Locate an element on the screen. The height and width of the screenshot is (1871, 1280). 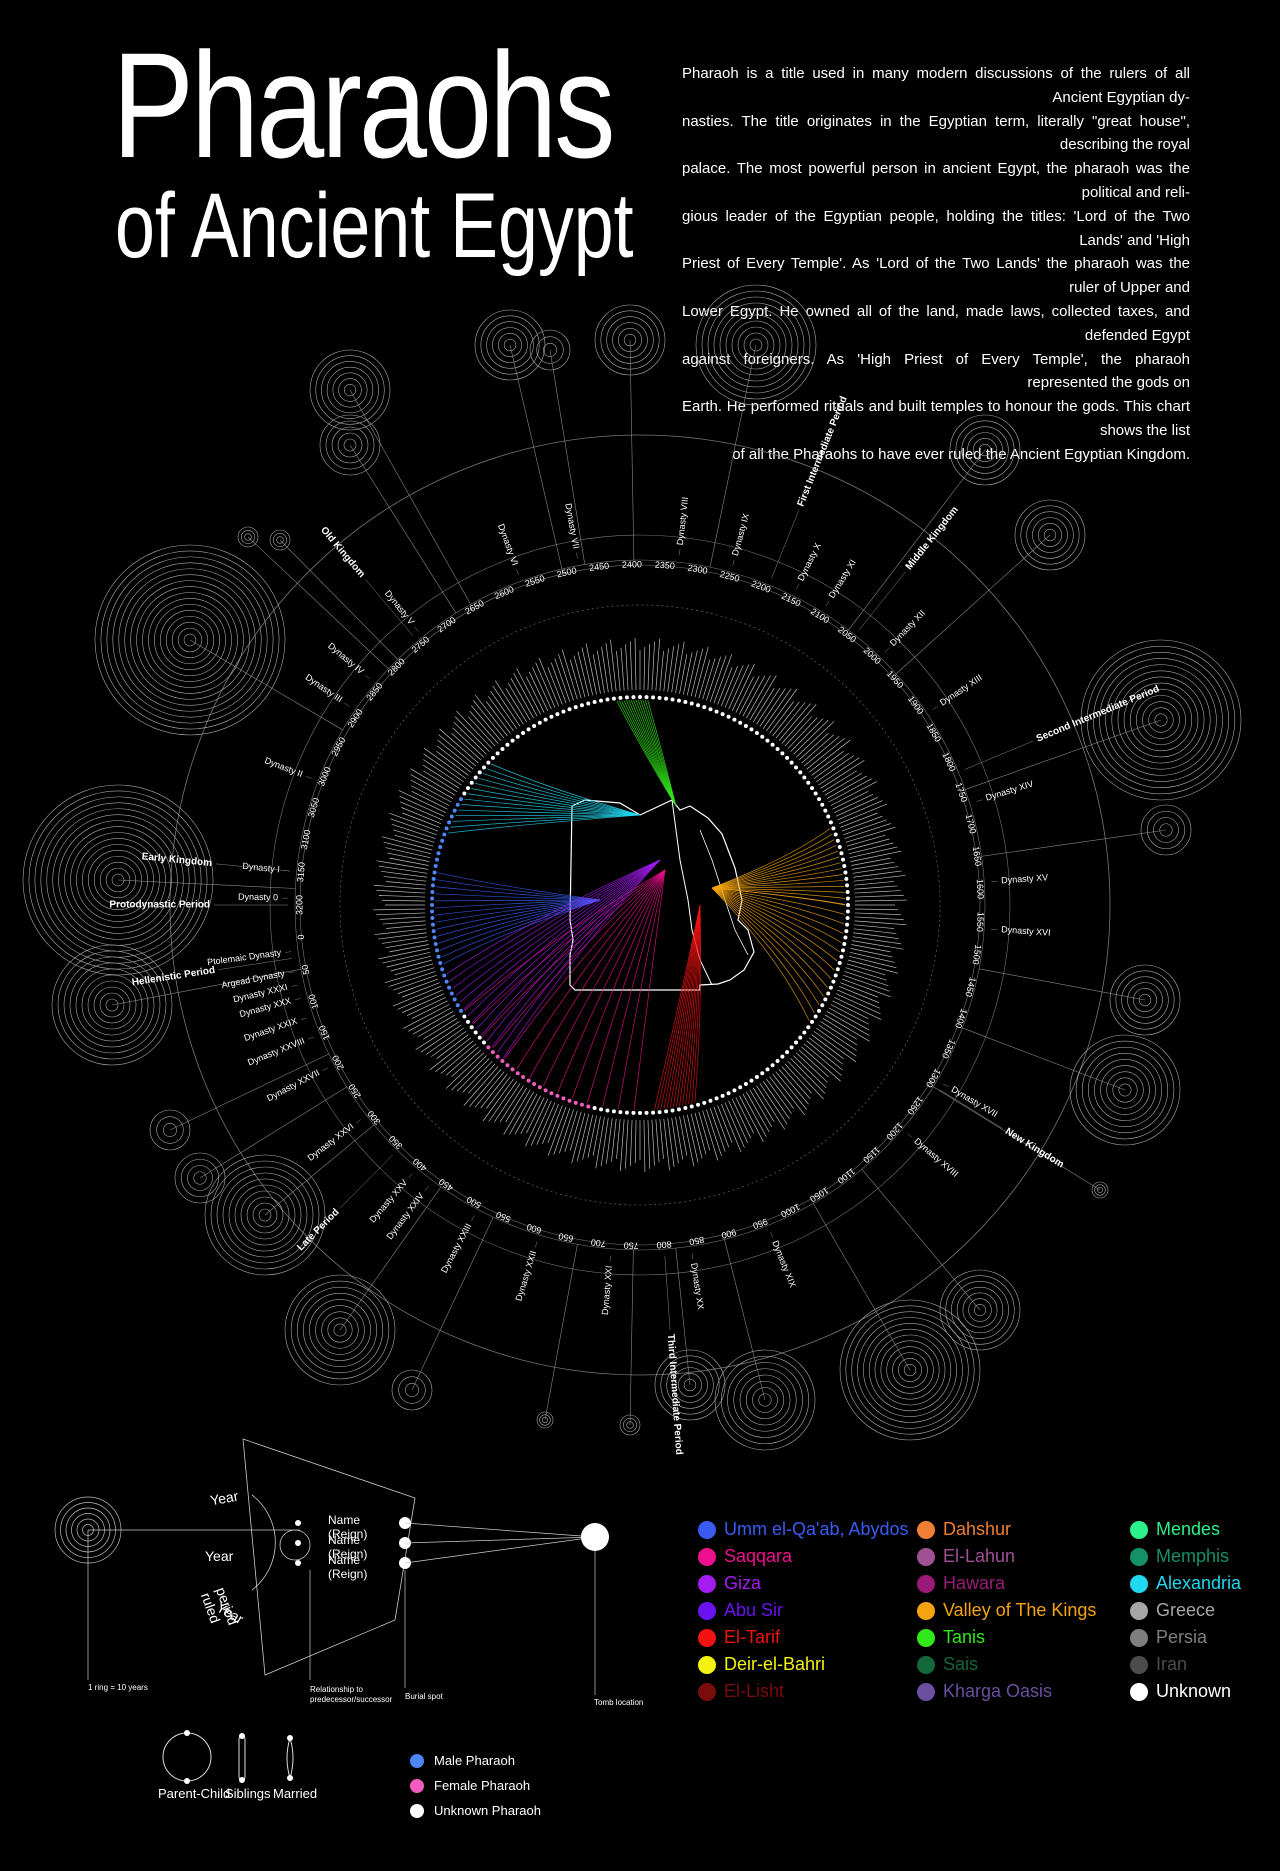
period-label: Old Kingdom is located at coordinates (342, 552).